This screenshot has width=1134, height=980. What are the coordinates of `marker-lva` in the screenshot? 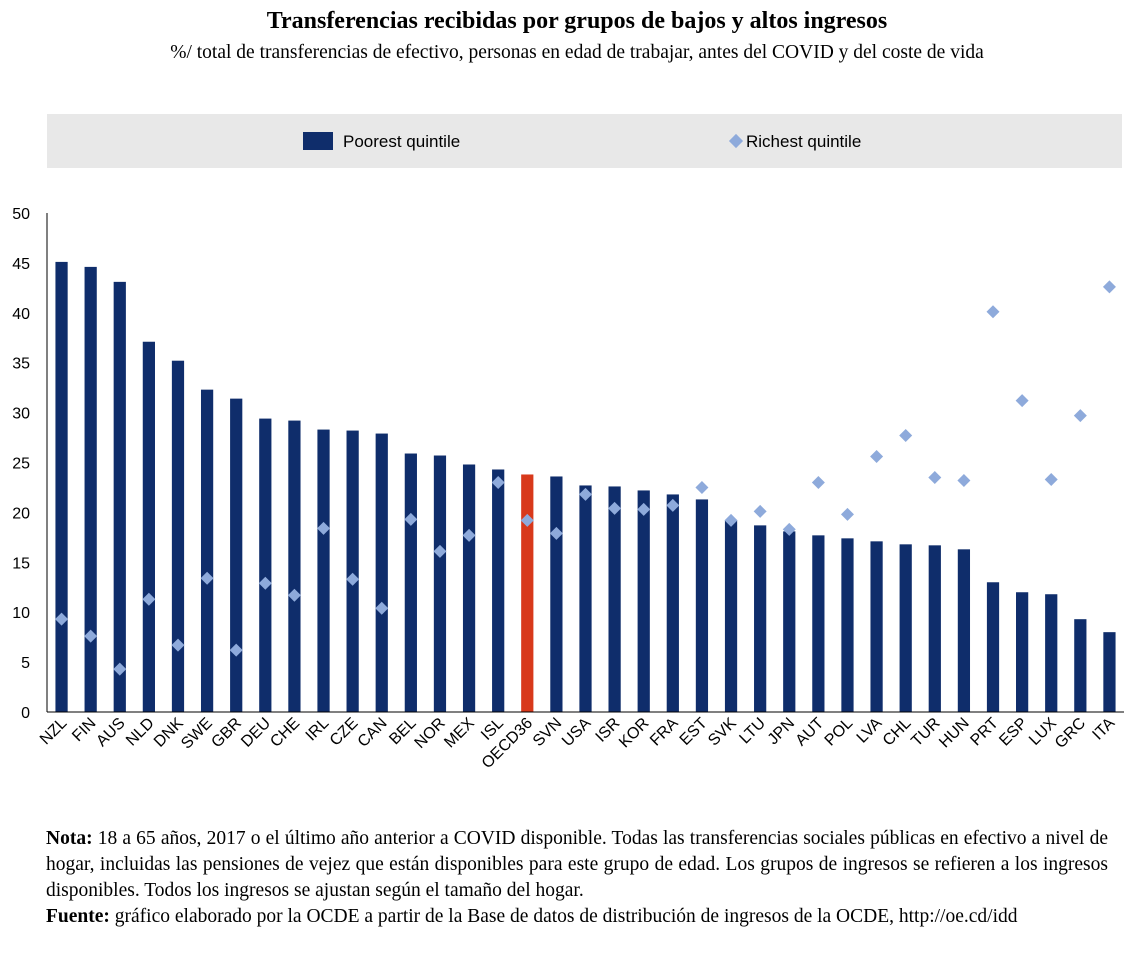 It's located at (877, 457).